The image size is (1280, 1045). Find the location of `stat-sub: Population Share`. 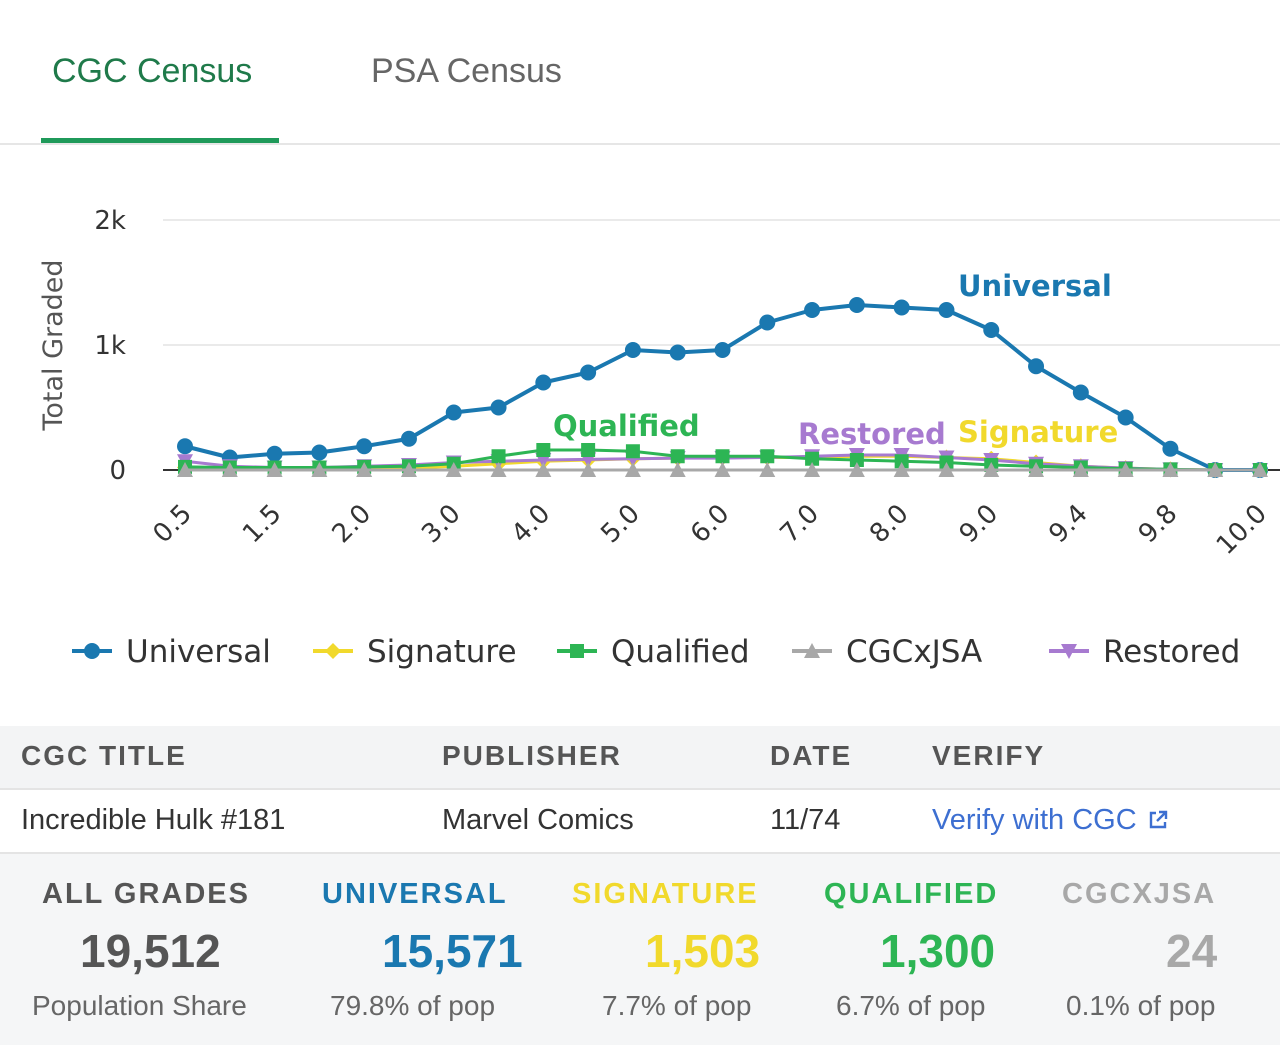

stat-sub: Population Share is located at coordinates (139, 1005).